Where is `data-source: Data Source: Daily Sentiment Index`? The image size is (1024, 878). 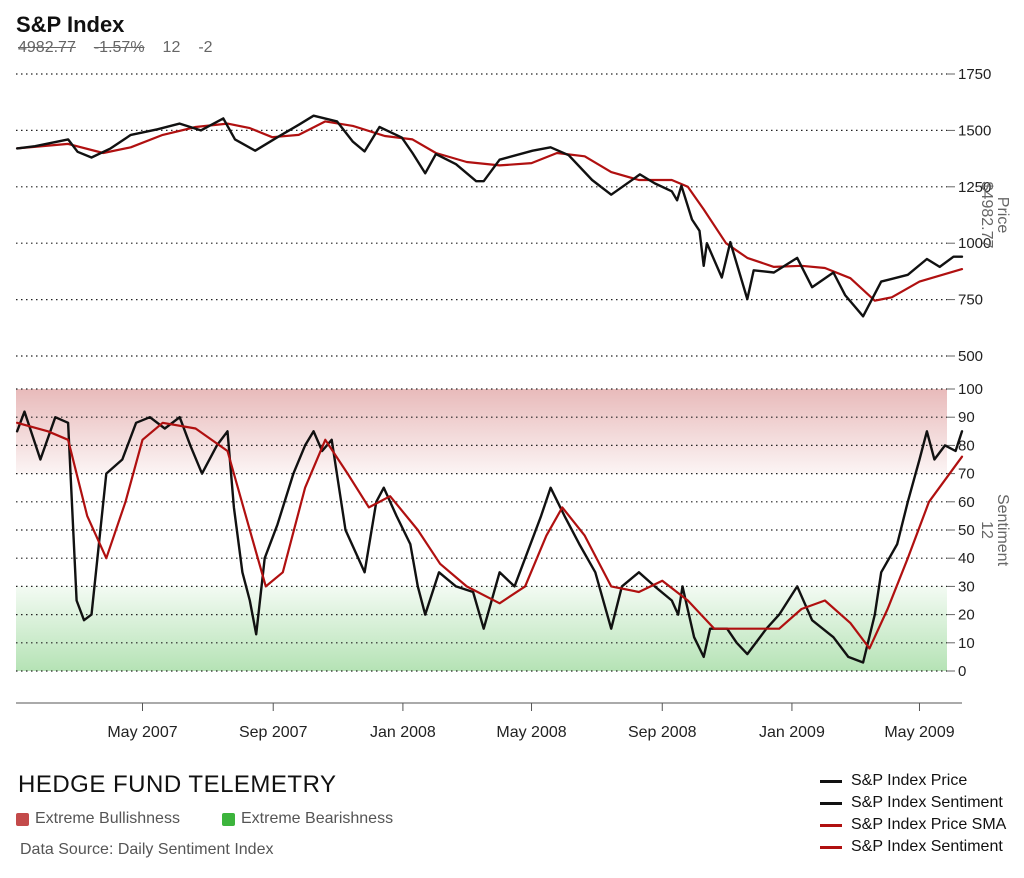 data-source: Data Source: Daily Sentiment Index is located at coordinates (147, 849).